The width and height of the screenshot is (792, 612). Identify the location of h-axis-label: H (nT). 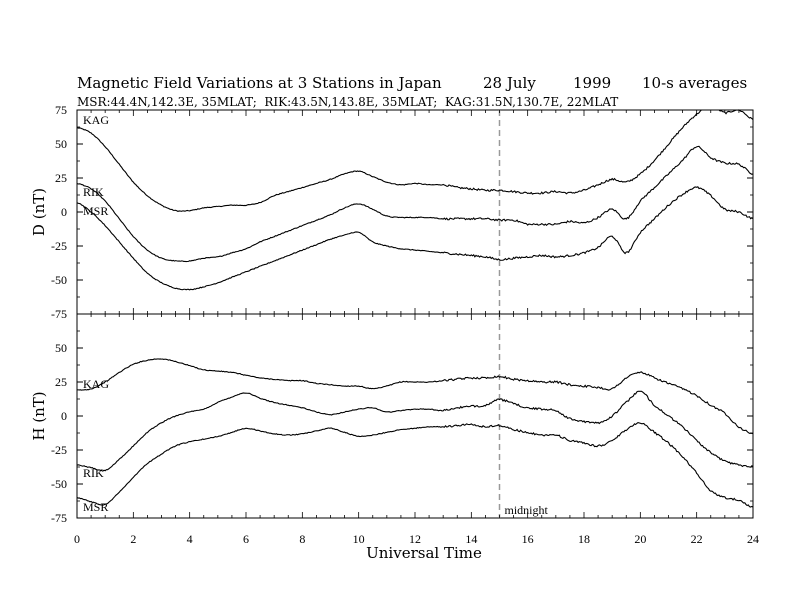
(39, 415).